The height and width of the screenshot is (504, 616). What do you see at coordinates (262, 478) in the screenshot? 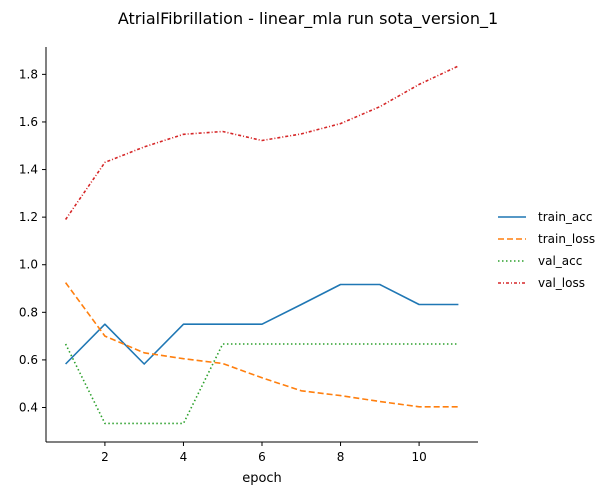
I see `x-axis-label: epoch` at bounding box center [262, 478].